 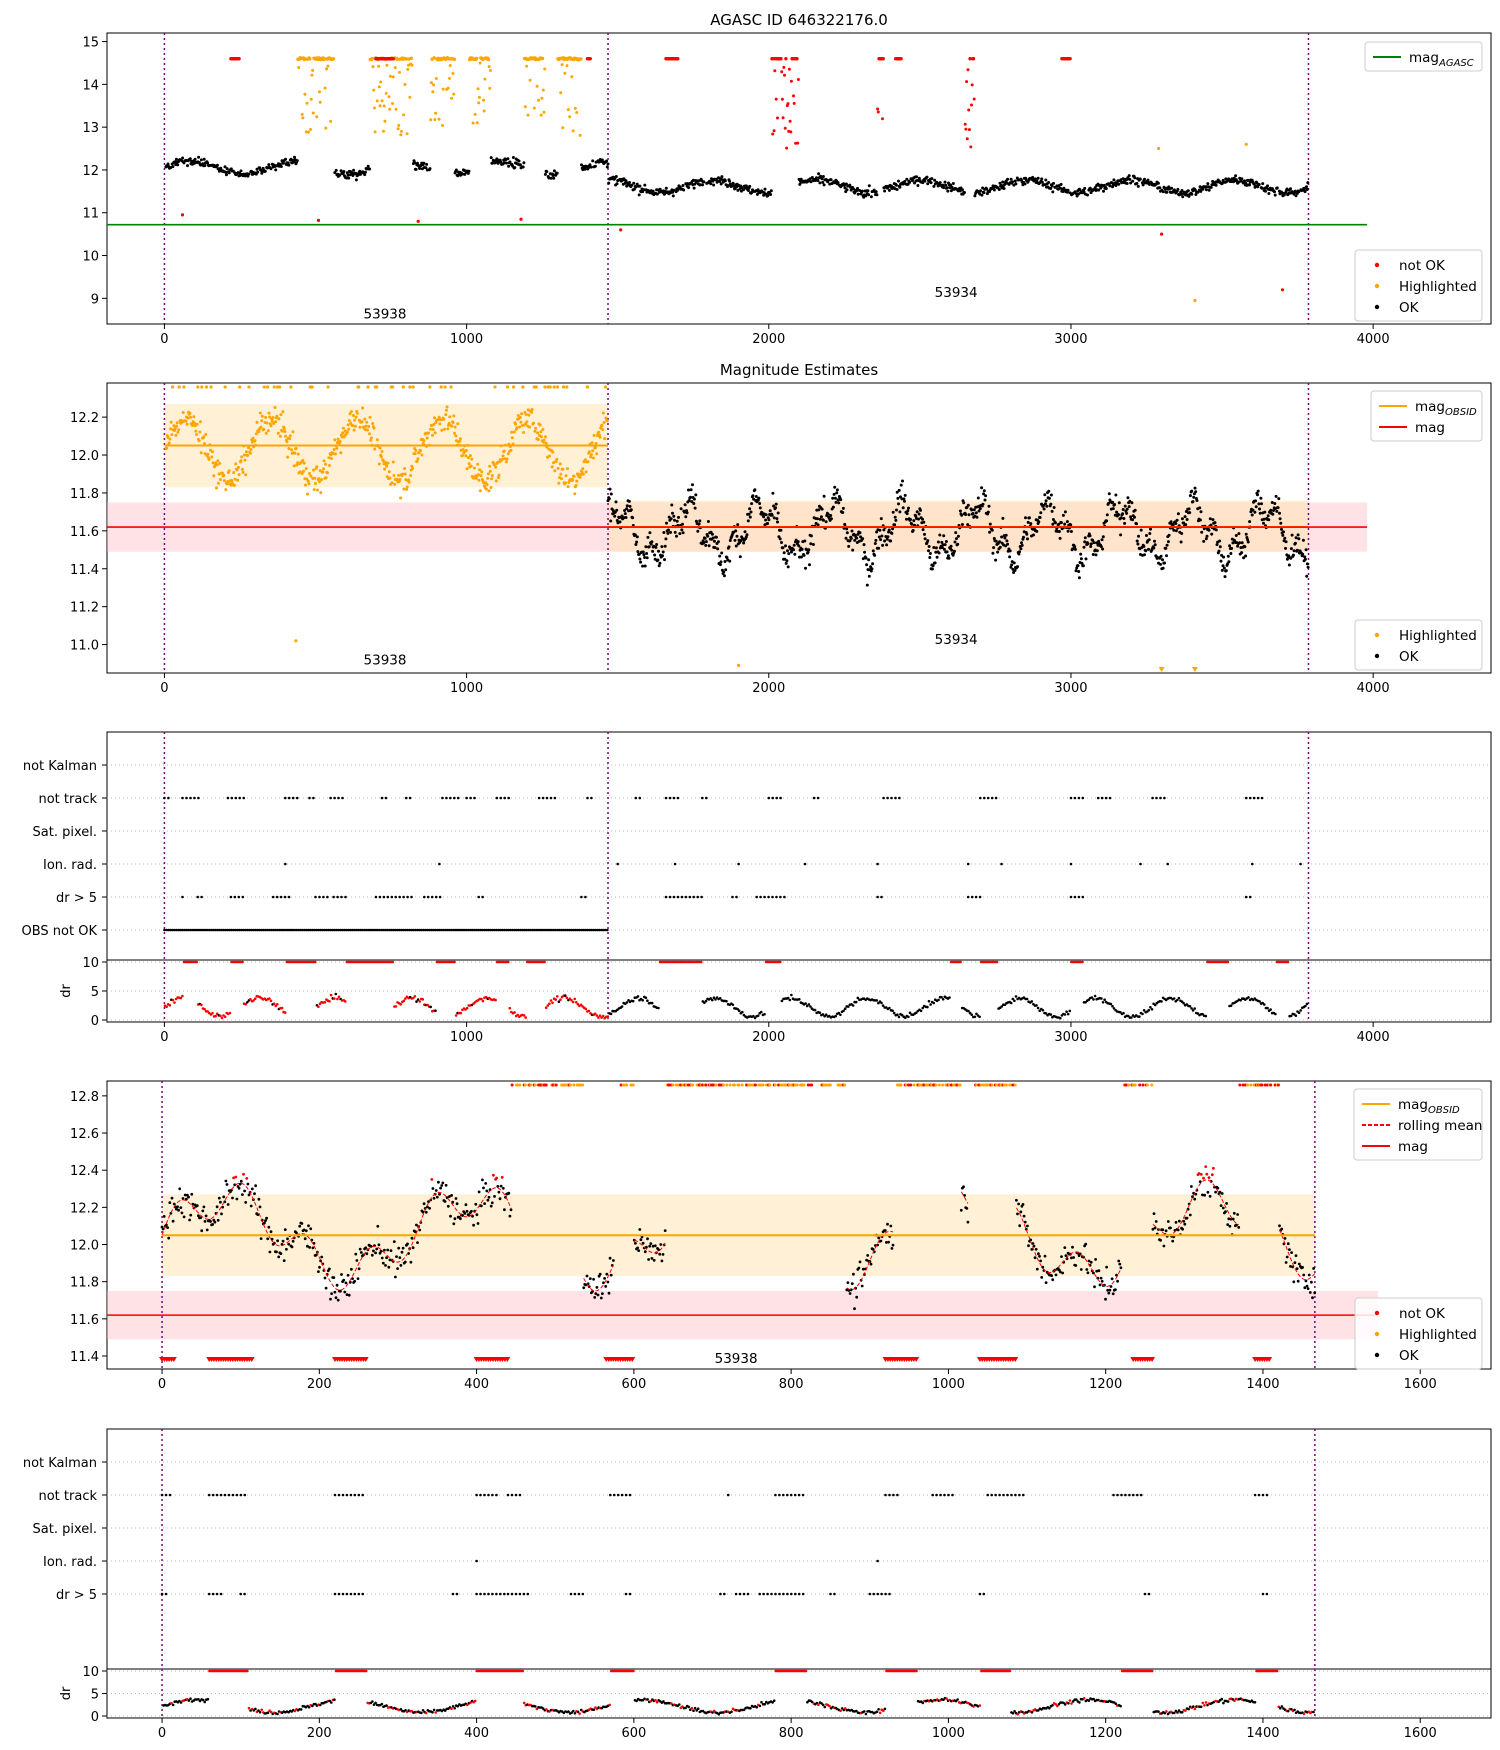 What do you see at coordinates (1426, 416) in the screenshot?
I see `legend-top` at bounding box center [1426, 416].